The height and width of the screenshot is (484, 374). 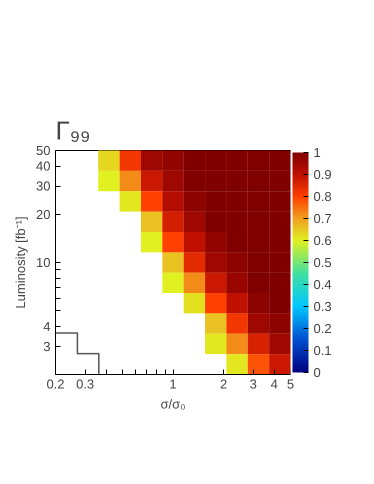 What do you see at coordinates (85, 384) in the screenshot?
I see `x-tick-label: 0.3` at bounding box center [85, 384].